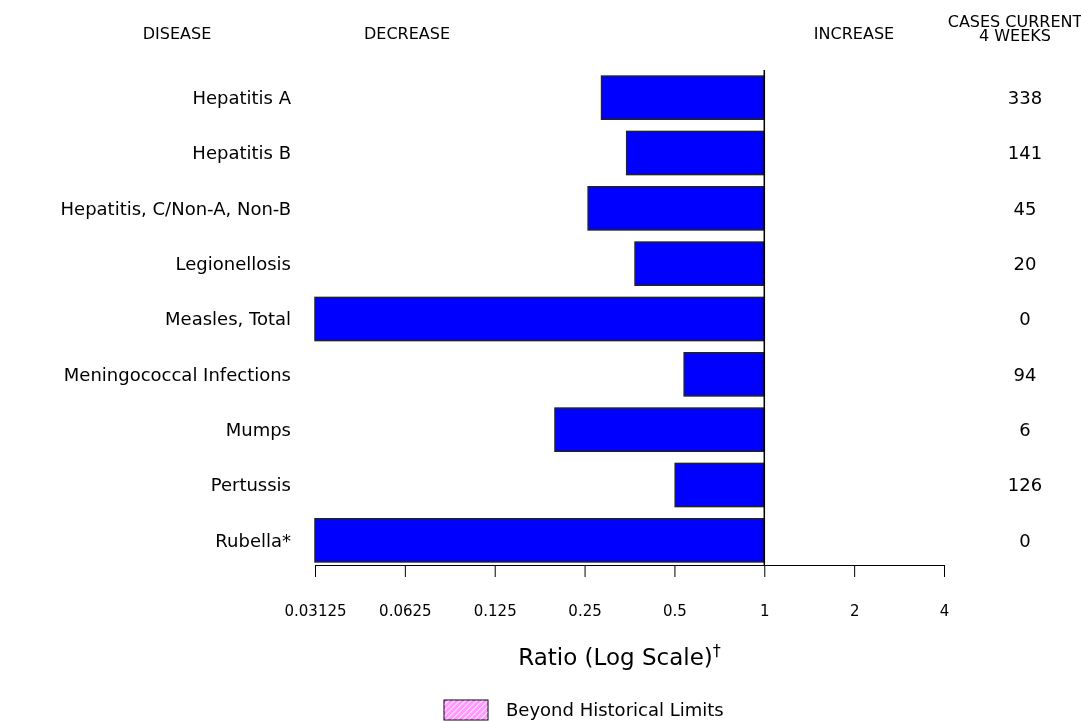 The width and height of the screenshot is (1081, 721). I want to click on text: 338, so click(1025, 97).